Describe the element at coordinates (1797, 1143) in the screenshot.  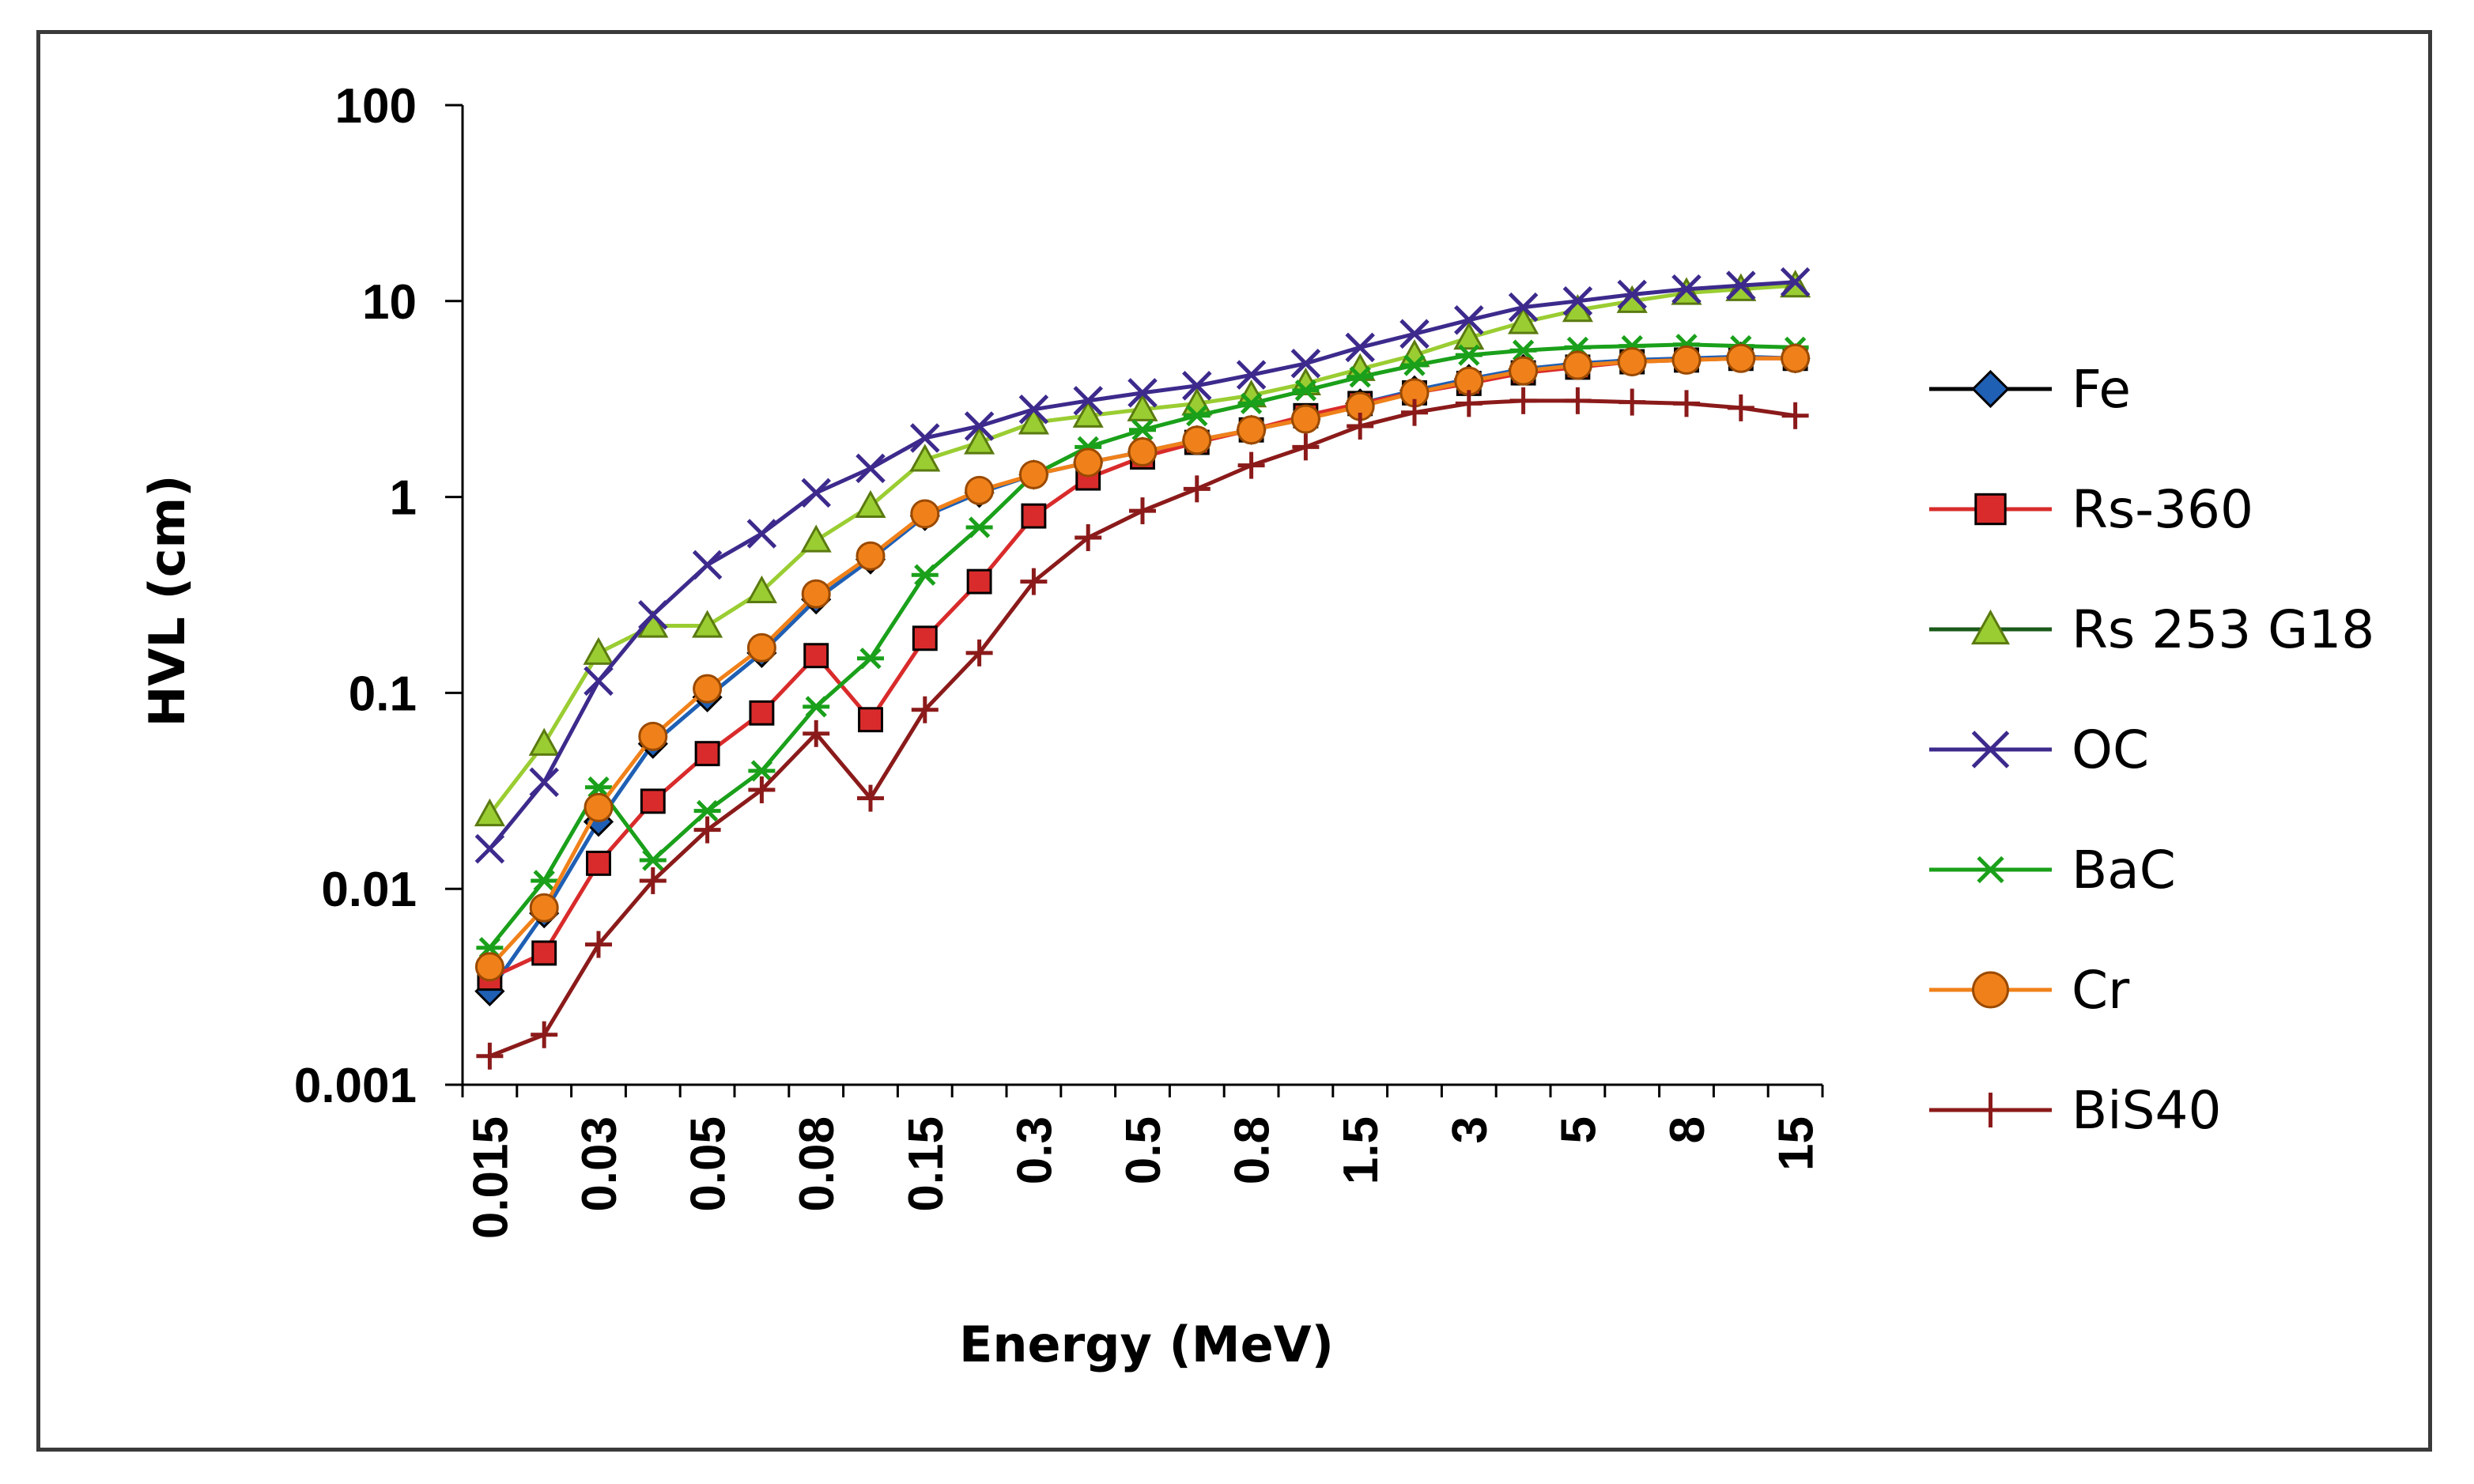
I see `x-tick-label: 15` at that location.